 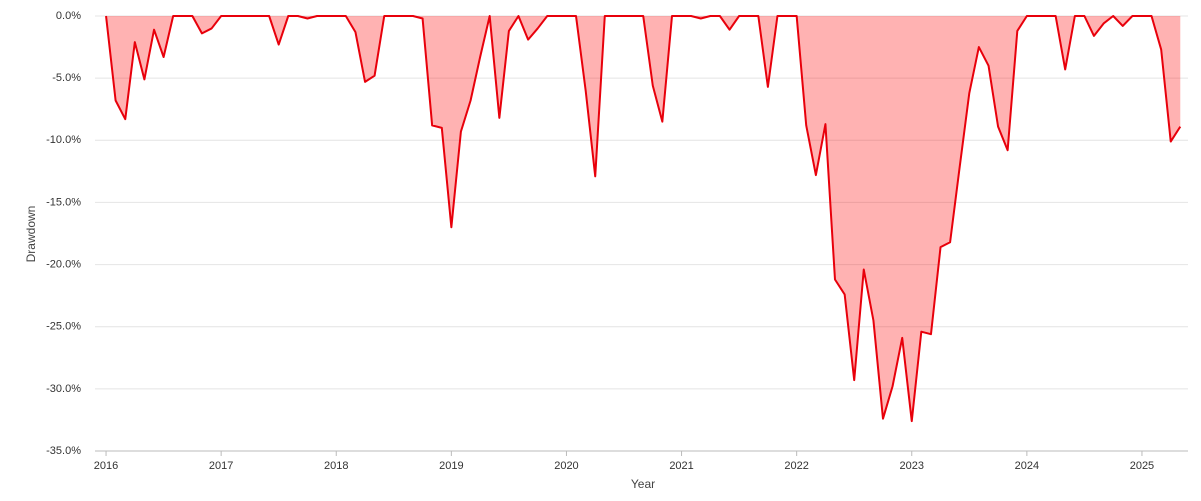 I want to click on y-tick-label: -5.0%, so click(x=66, y=78).